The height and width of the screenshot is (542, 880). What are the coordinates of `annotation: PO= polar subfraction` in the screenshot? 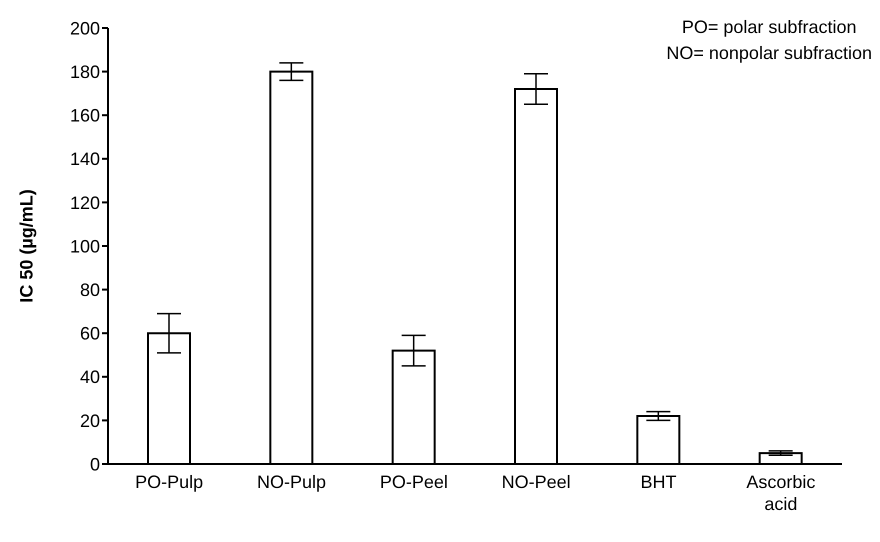 It's located at (769, 27).